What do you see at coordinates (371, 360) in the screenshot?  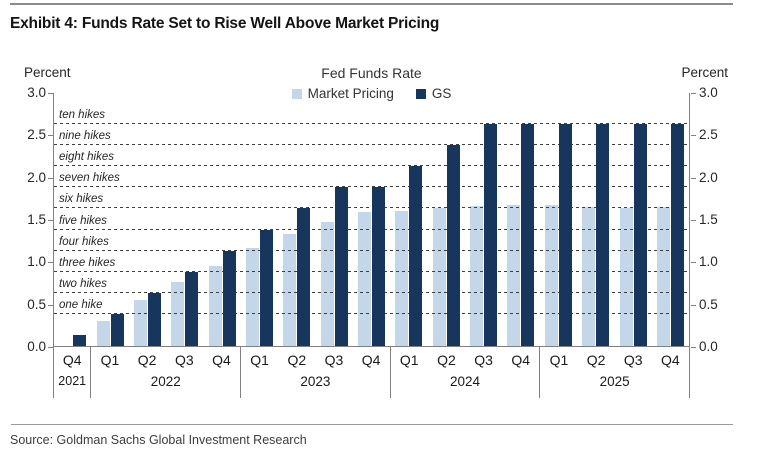 I see `quarter-label-q4-2023: Q4` at bounding box center [371, 360].